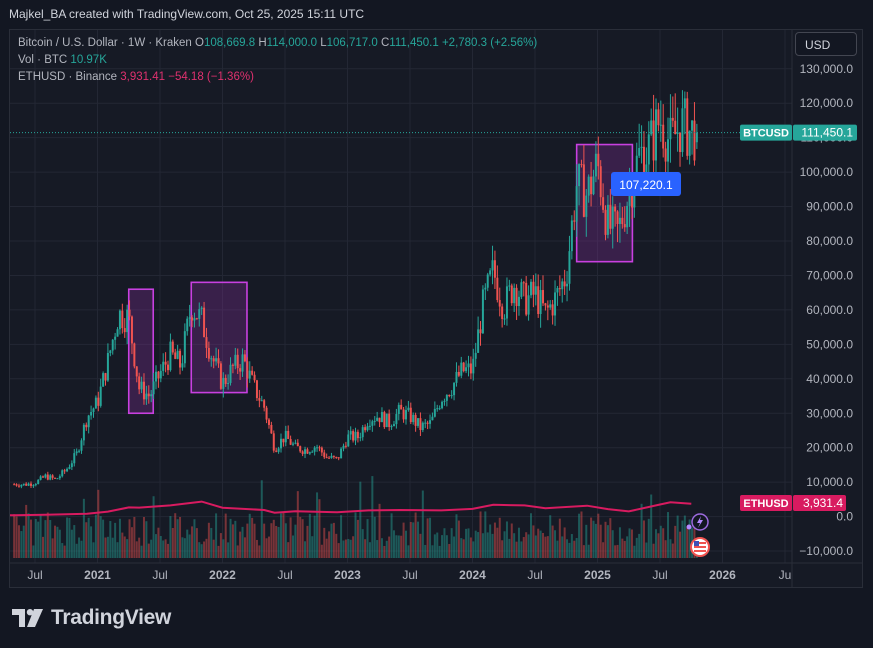  I want to click on tradingview-logo: TradingView, so click(91, 618).